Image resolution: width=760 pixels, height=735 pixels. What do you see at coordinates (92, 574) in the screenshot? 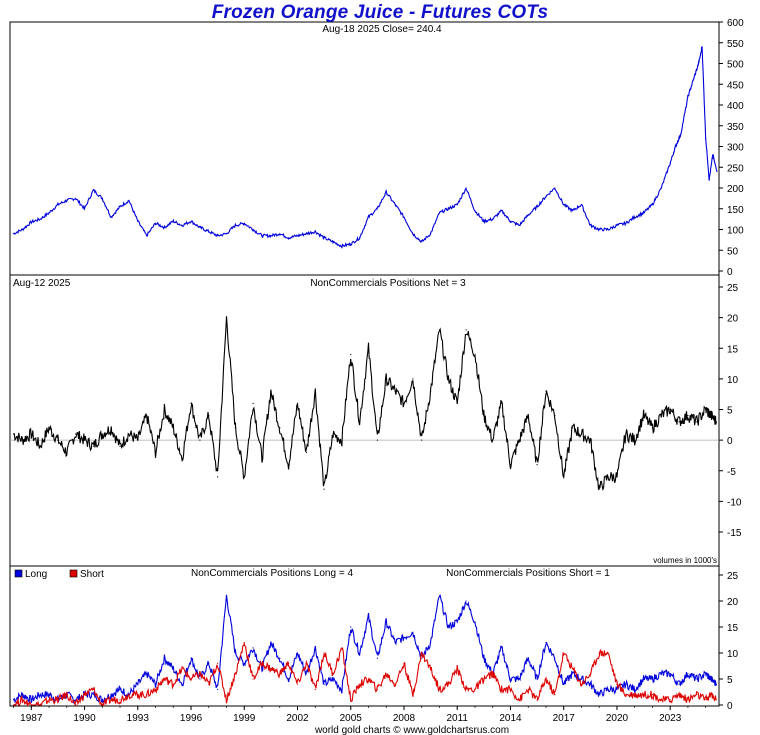
I see `legend-short-label: Short` at bounding box center [92, 574].